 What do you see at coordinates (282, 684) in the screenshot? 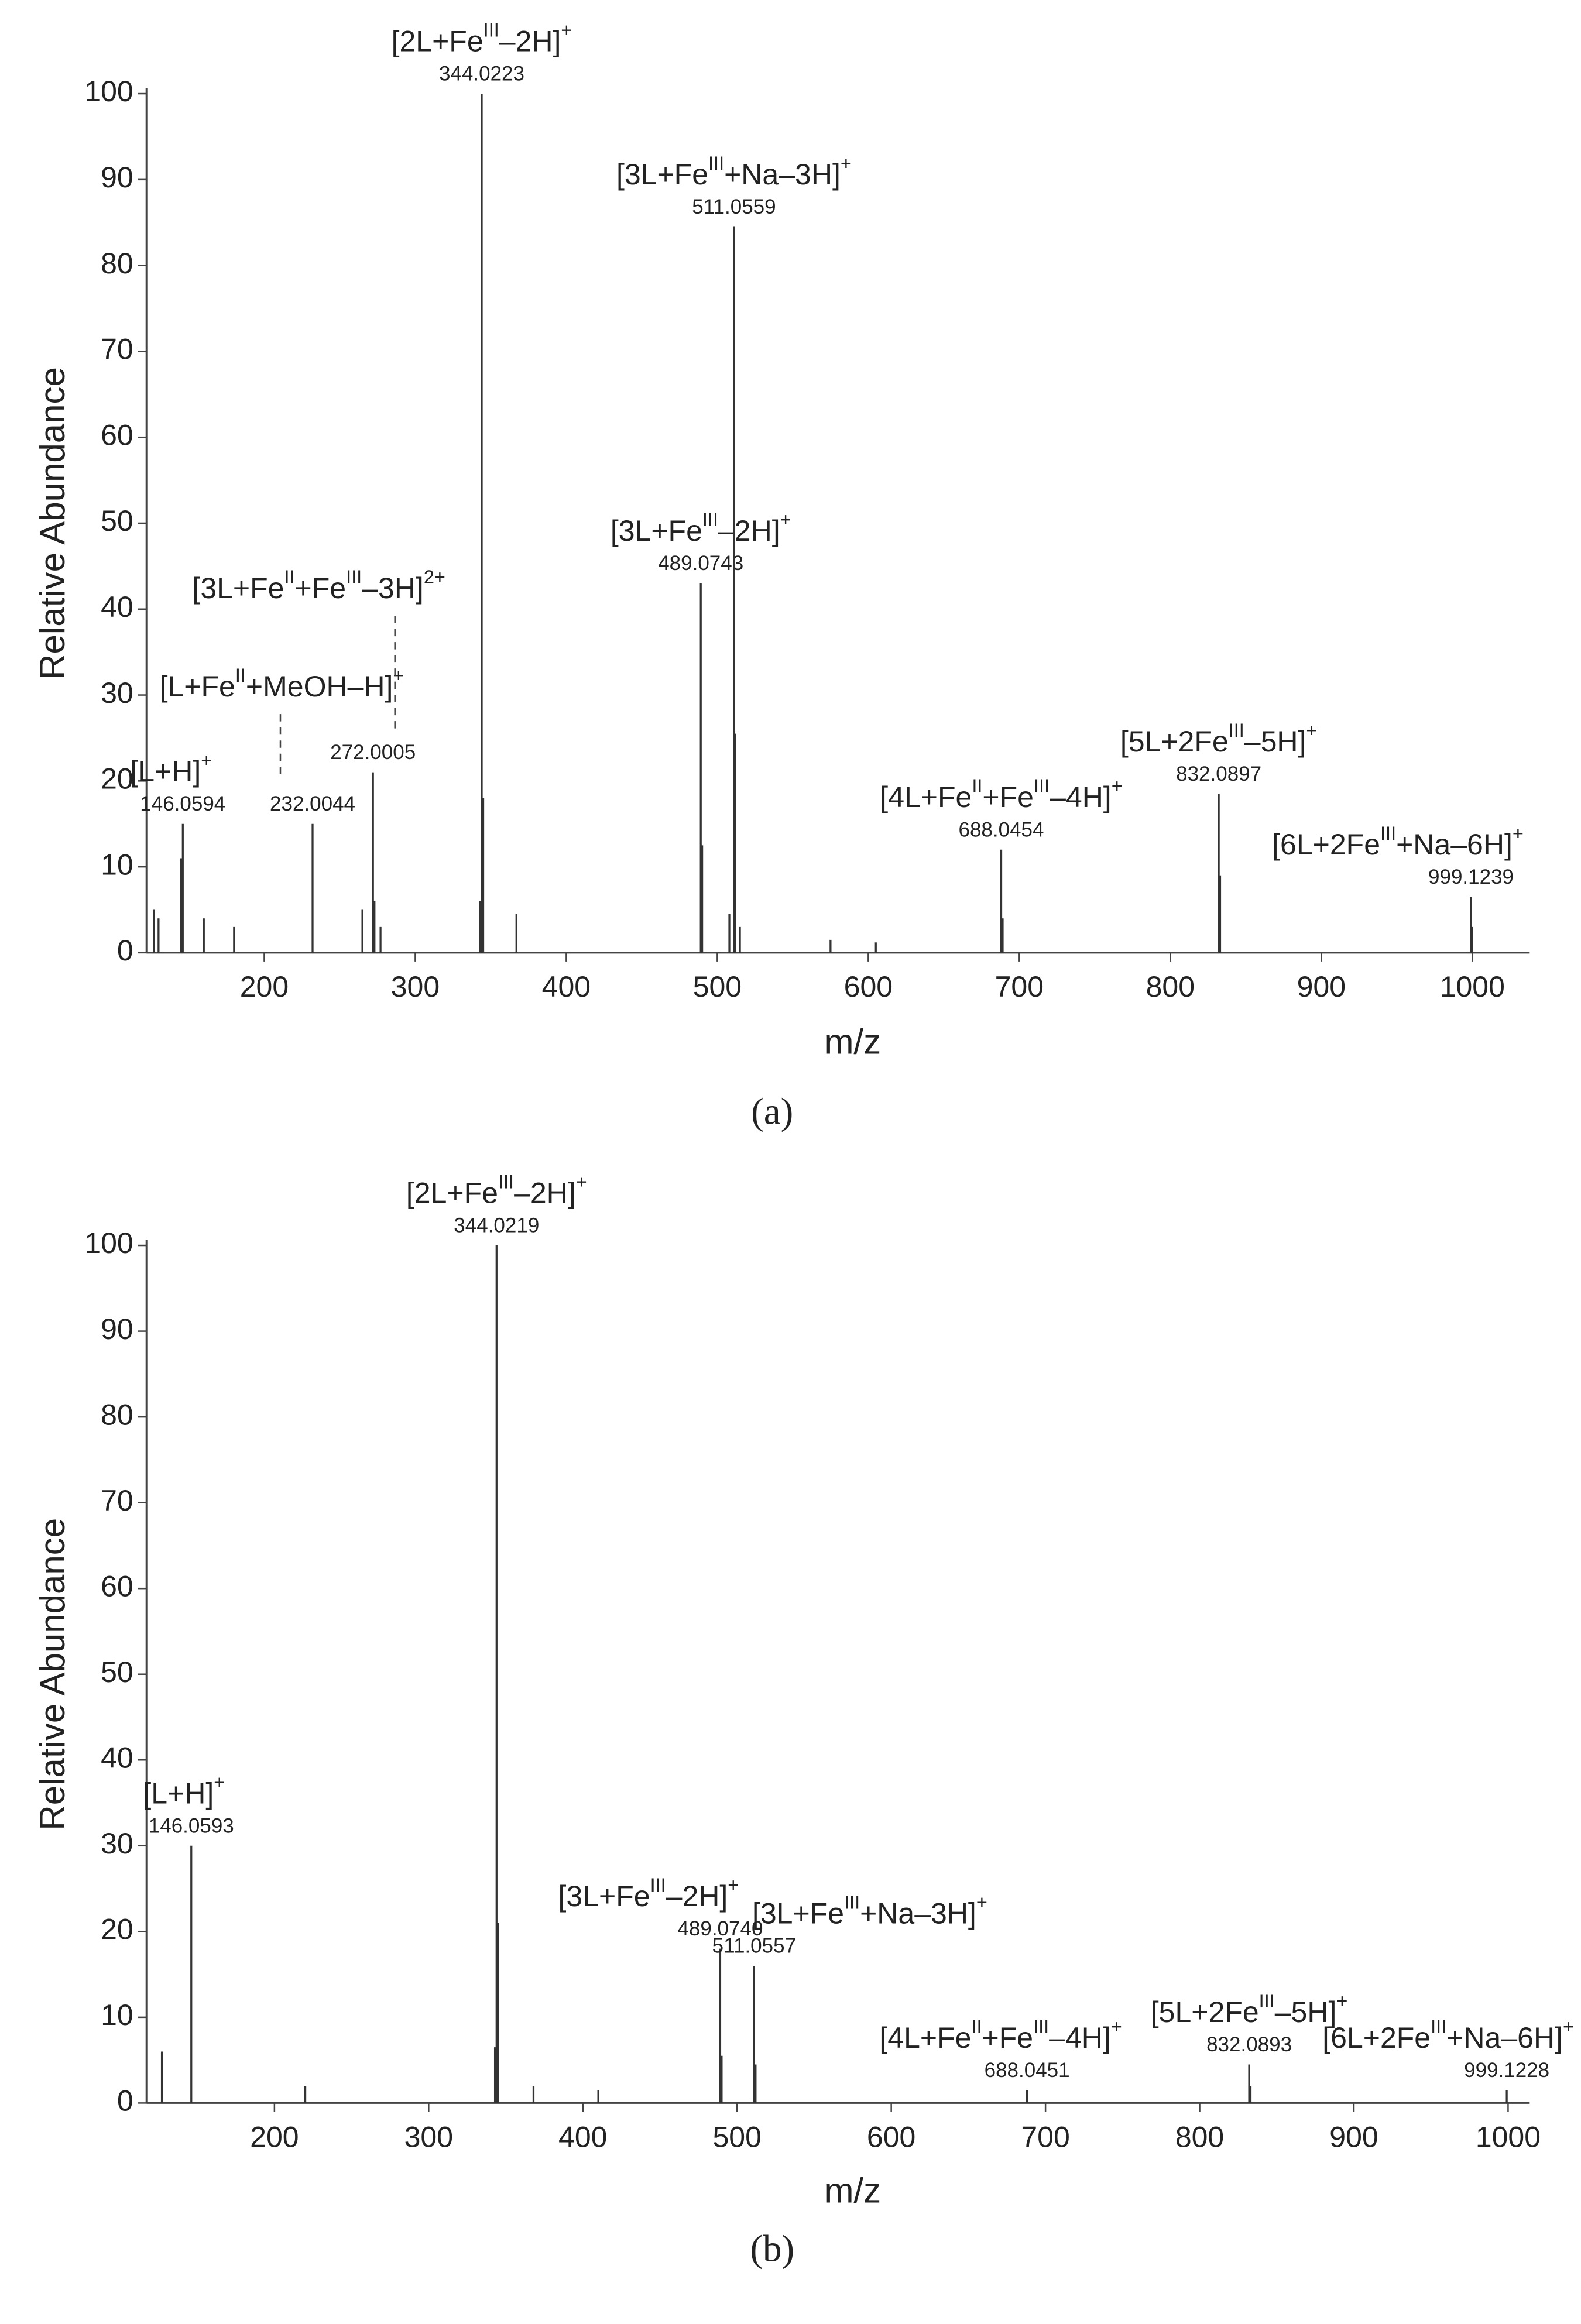
I see `ion-label: [L+FeII+MeOH–H]+` at bounding box center [282, 684].